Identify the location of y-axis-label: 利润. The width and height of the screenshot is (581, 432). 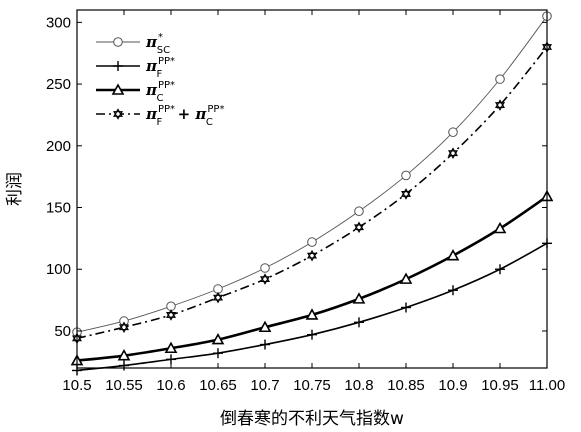
(15, 189).